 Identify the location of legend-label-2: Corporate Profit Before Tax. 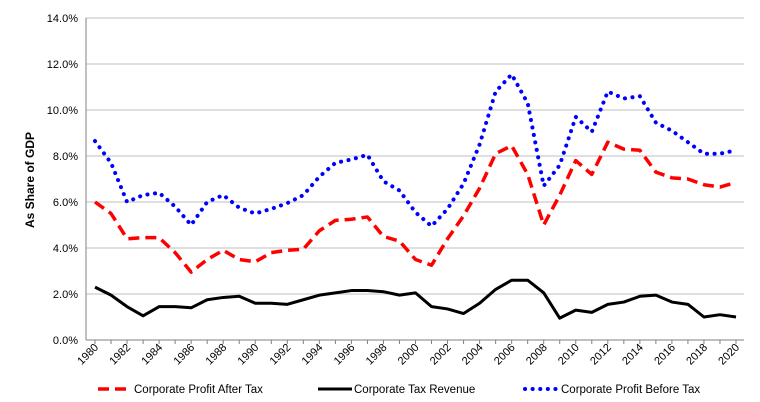
(630, 390).